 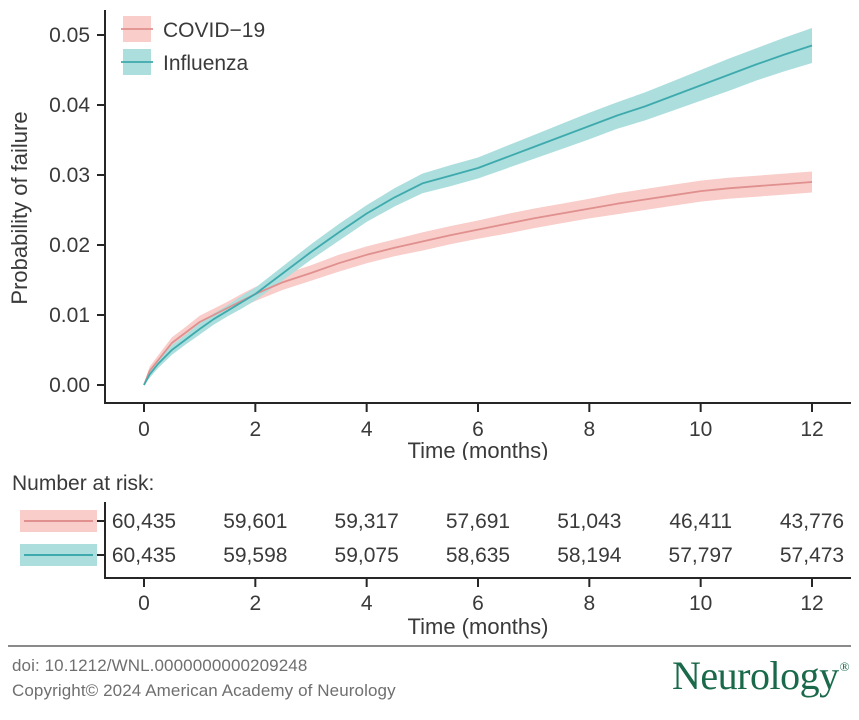 What do you see at coordinates (19, 207) in the screenshot?
I see `y-axis-title: Probability of failure` at bounding box center [19, 207].